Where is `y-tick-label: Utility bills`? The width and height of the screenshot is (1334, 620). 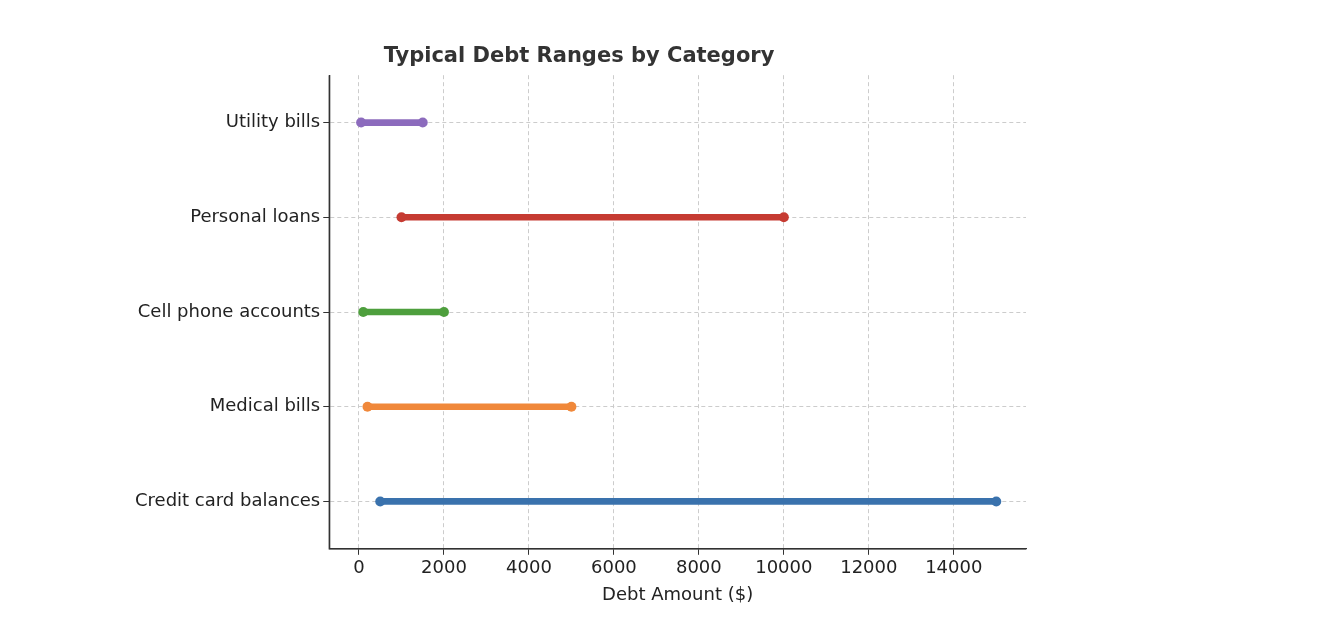 y-tick-label: Utility bills is located at coordinates (273, 121).